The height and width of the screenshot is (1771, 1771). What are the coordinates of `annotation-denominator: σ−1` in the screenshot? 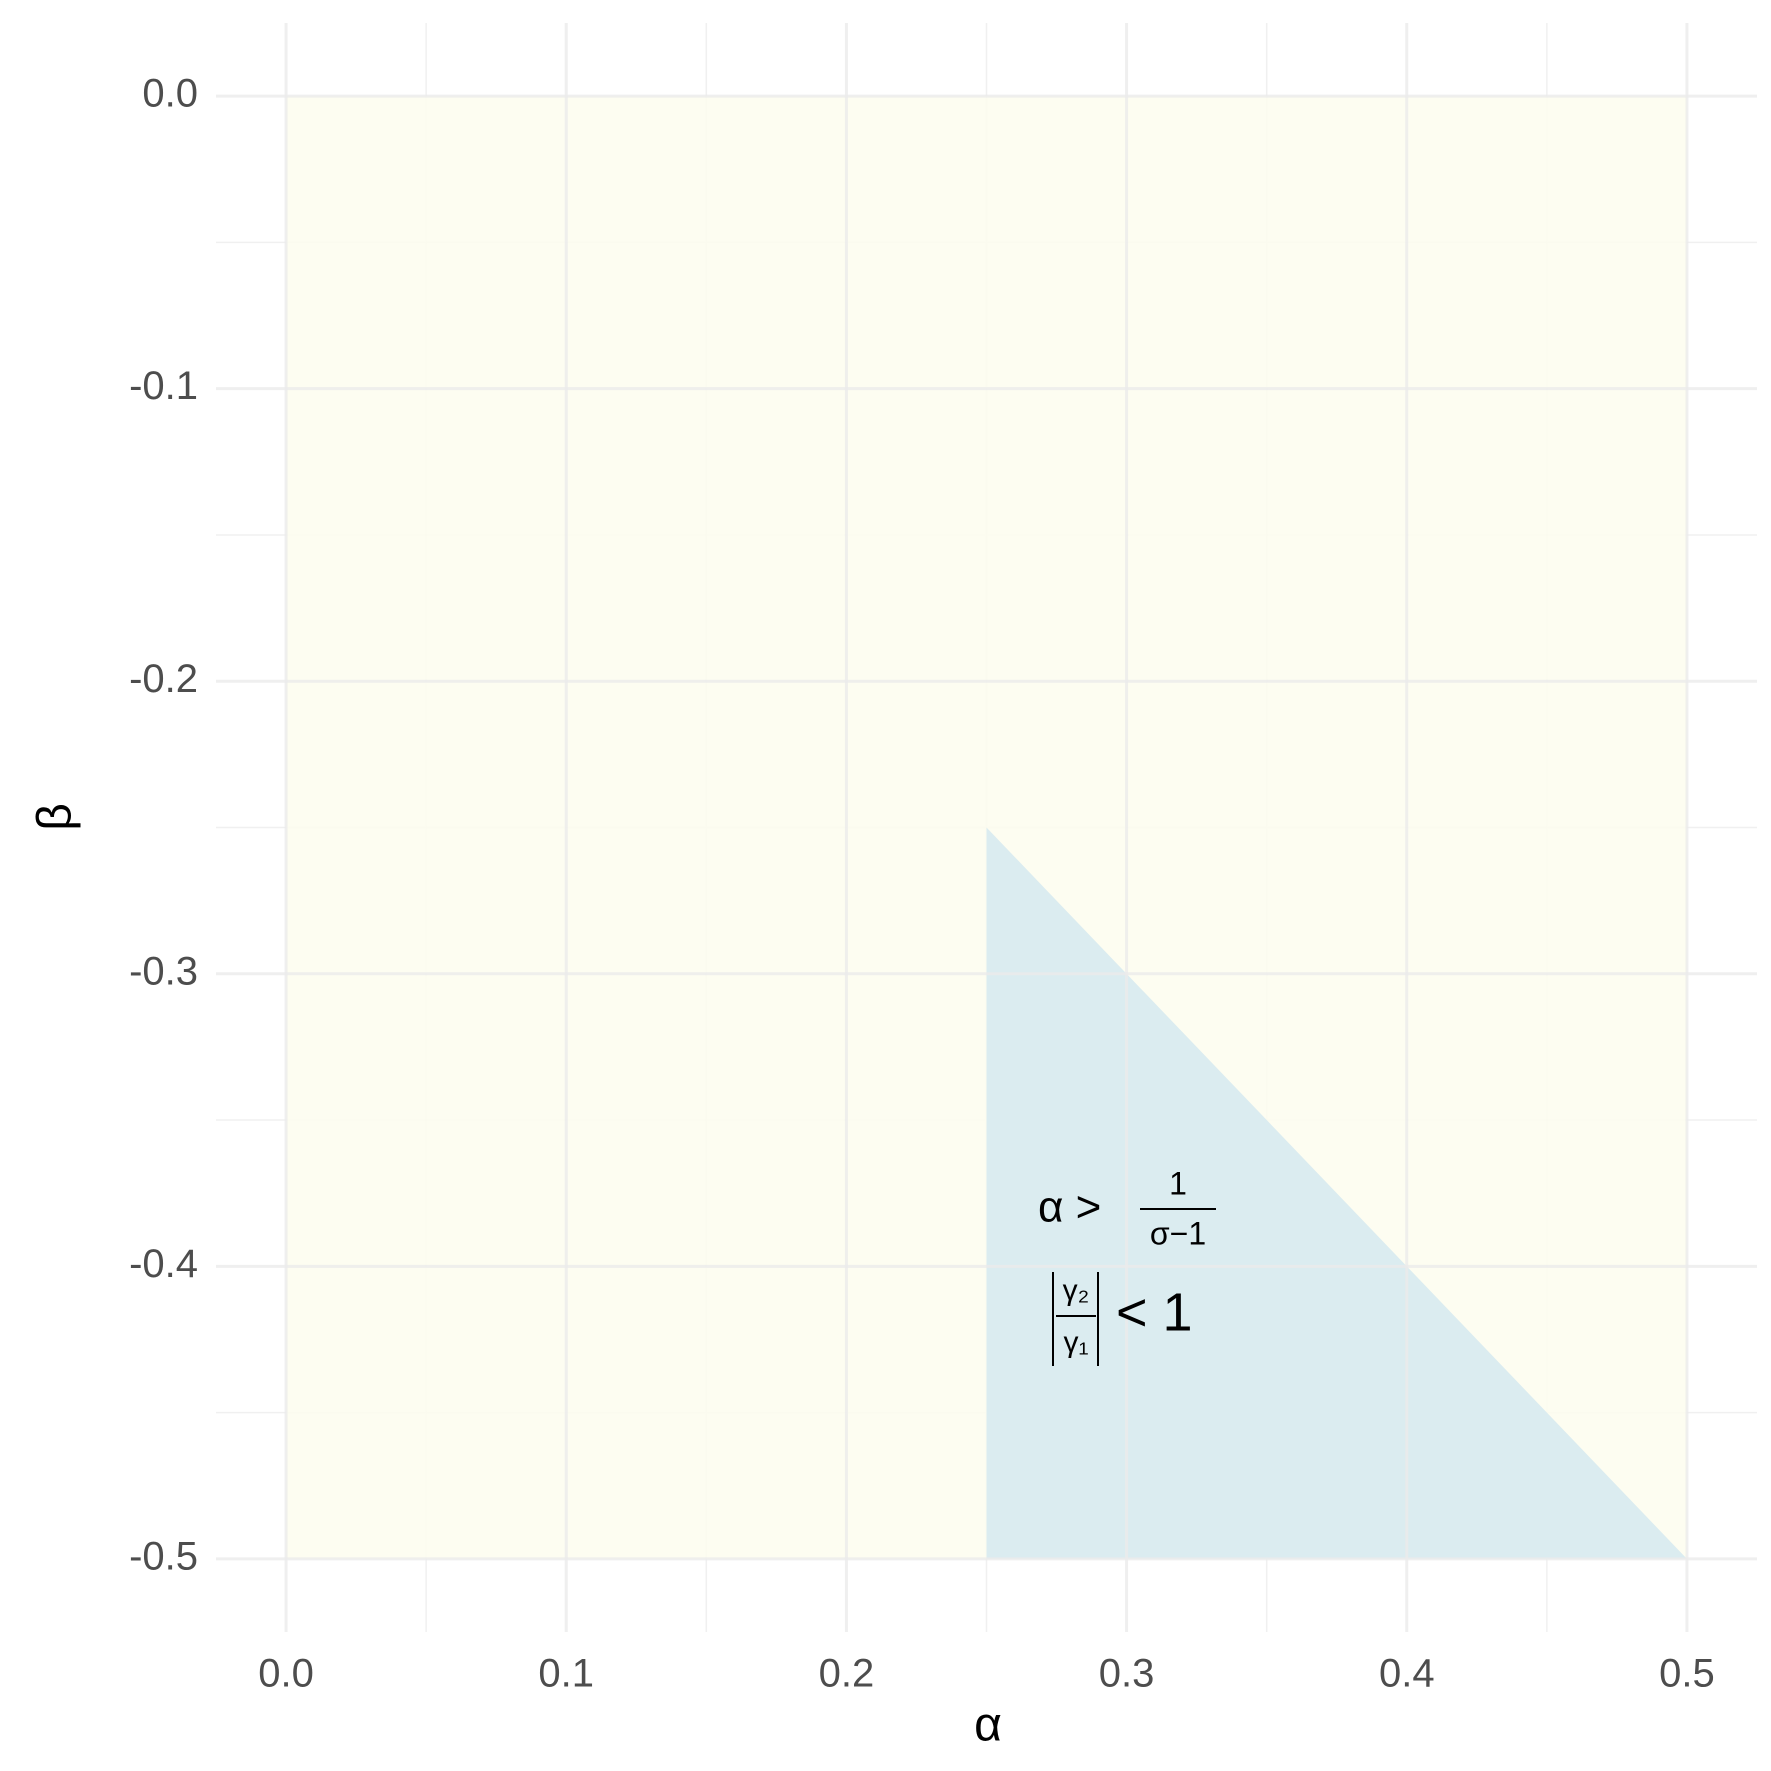 It's located at (1178, 1233).